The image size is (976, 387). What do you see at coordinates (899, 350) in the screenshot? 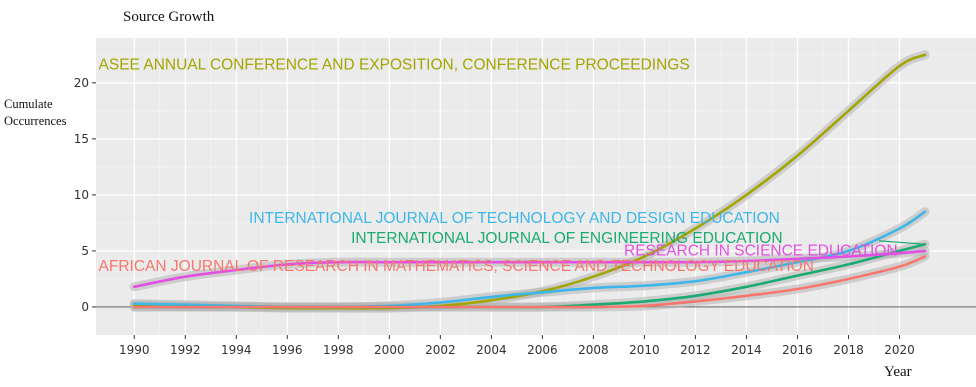
I see `x-tick-label: 2020` at bounding box center [899, 350].